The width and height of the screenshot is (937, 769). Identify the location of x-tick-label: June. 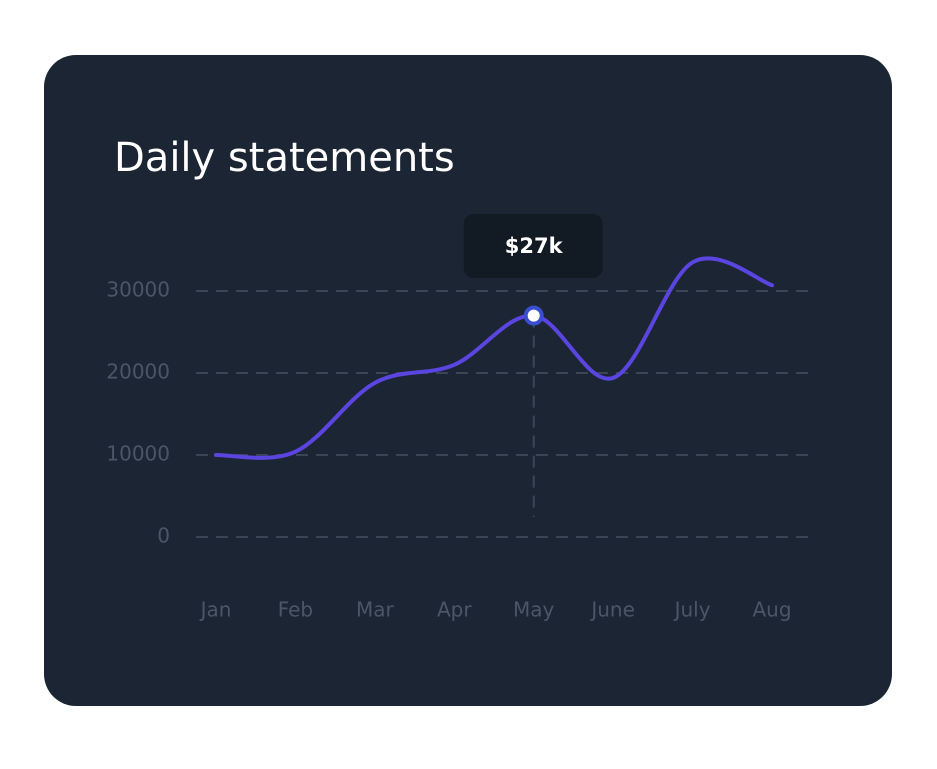
(612, 610).